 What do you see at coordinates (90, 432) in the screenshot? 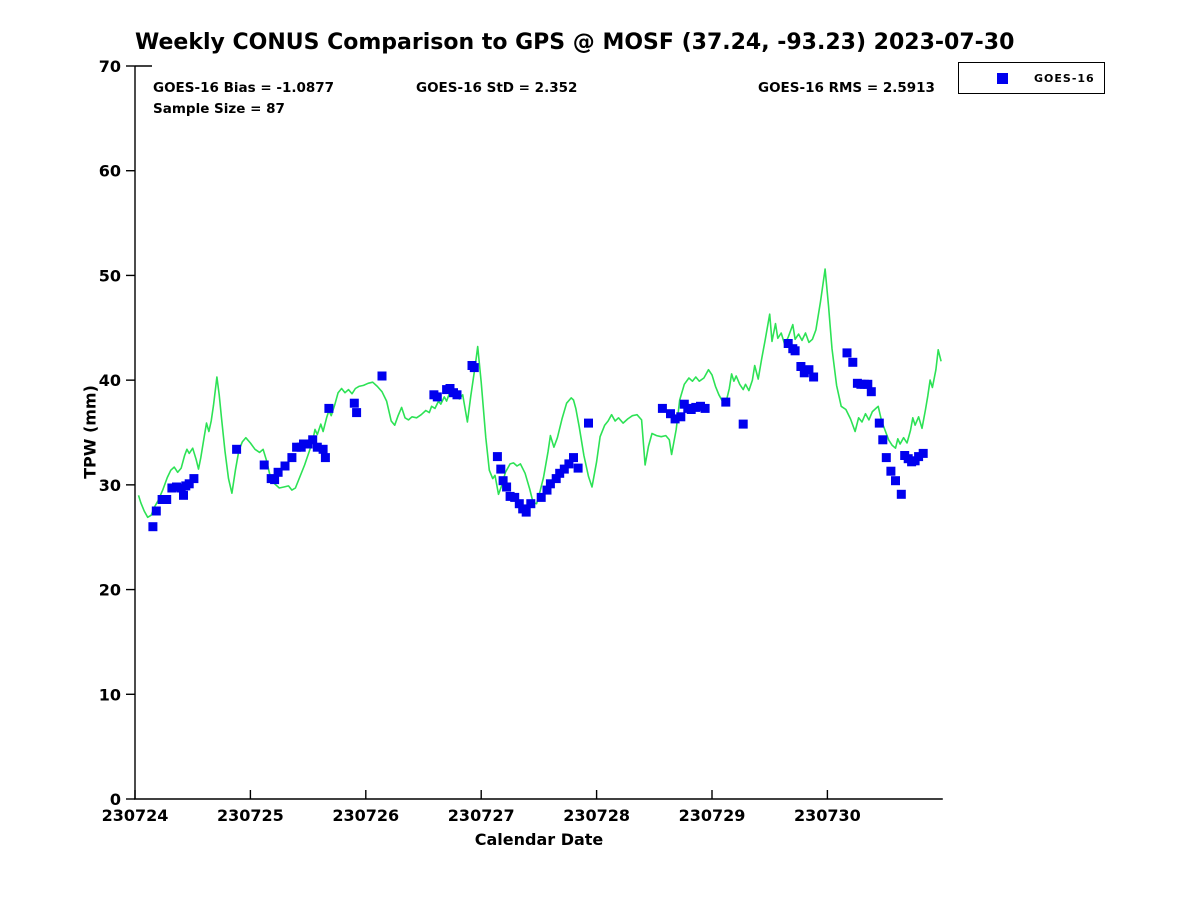
I see `y-axis-label: TPW (mm)` at bounding box center [90, 432].